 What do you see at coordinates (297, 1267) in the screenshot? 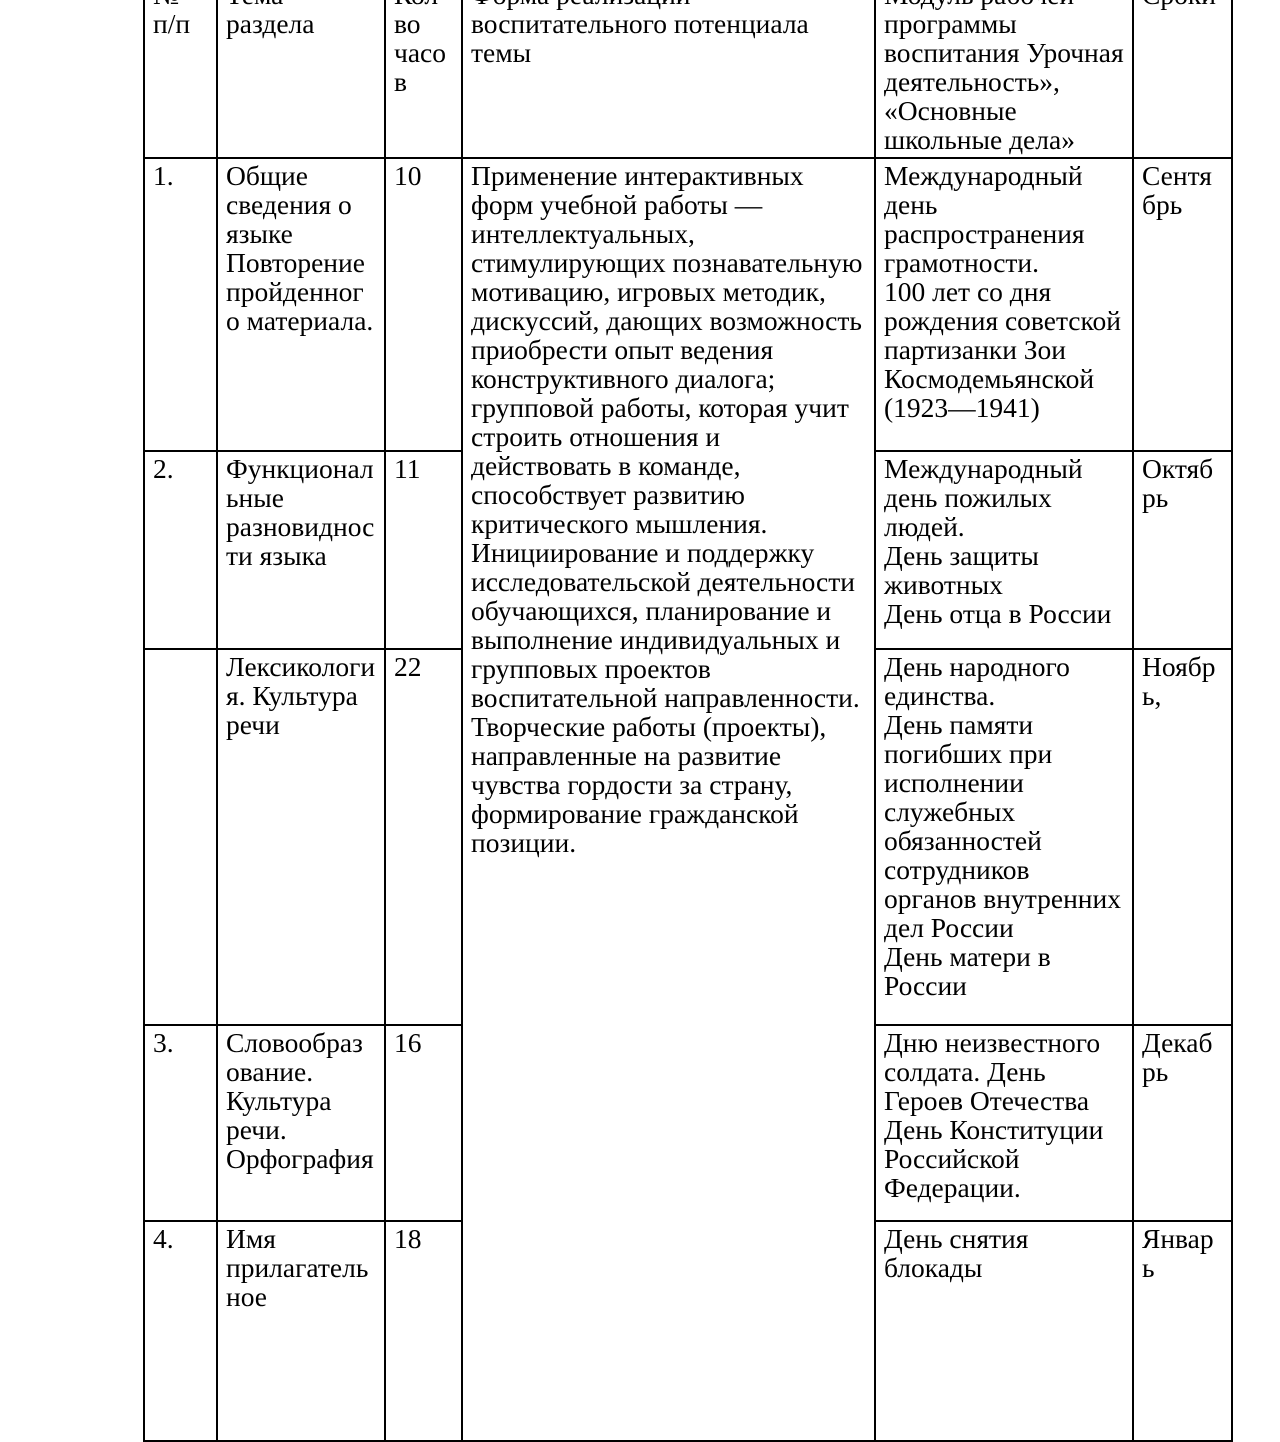
I see `topic-paragraph: Имя прилагательное` at bounding box center [297, 1267].